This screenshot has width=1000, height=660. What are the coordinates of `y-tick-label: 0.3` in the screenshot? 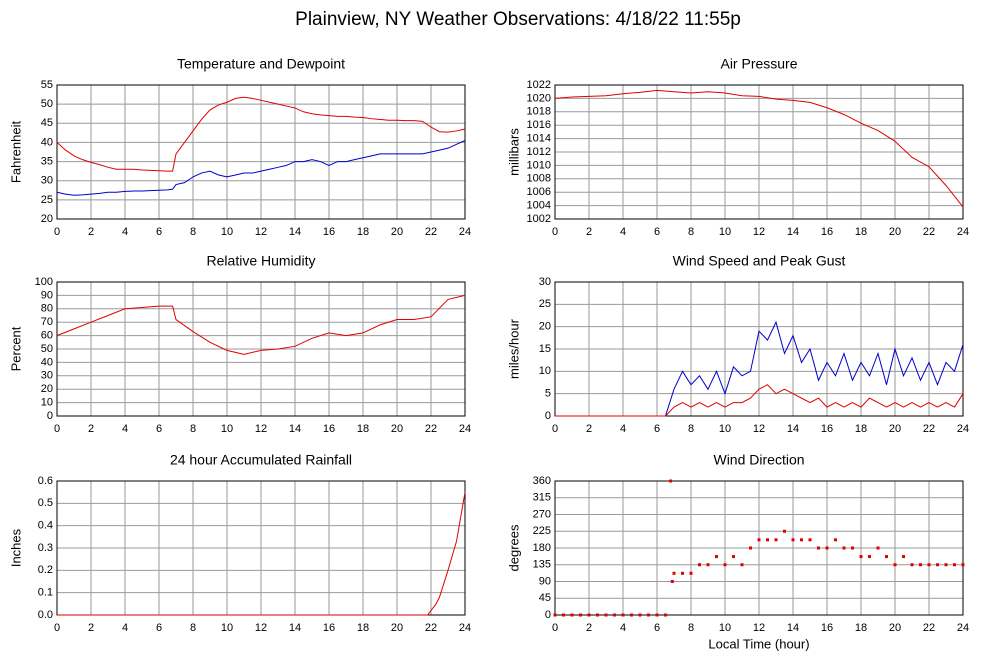 It's located at (45, 548).